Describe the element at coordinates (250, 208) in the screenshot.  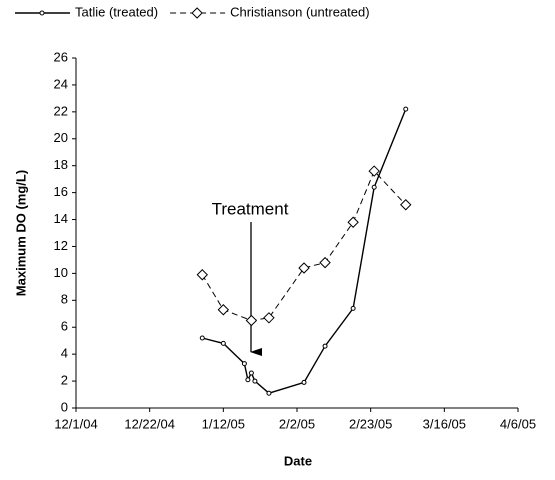
I see `annotation: Treatment` at that location.